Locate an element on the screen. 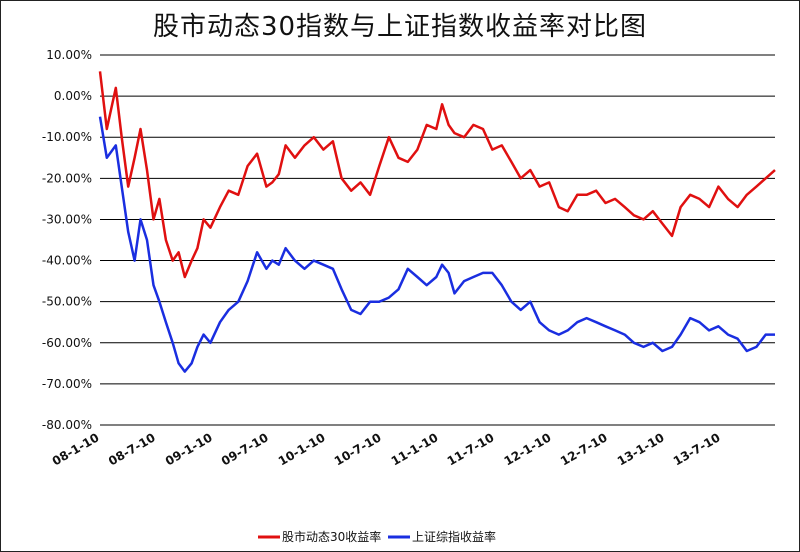 The height and width of the screenshot is (552, 800). x-tick-label: 09-7-10 is located at coordinates (245, 449).